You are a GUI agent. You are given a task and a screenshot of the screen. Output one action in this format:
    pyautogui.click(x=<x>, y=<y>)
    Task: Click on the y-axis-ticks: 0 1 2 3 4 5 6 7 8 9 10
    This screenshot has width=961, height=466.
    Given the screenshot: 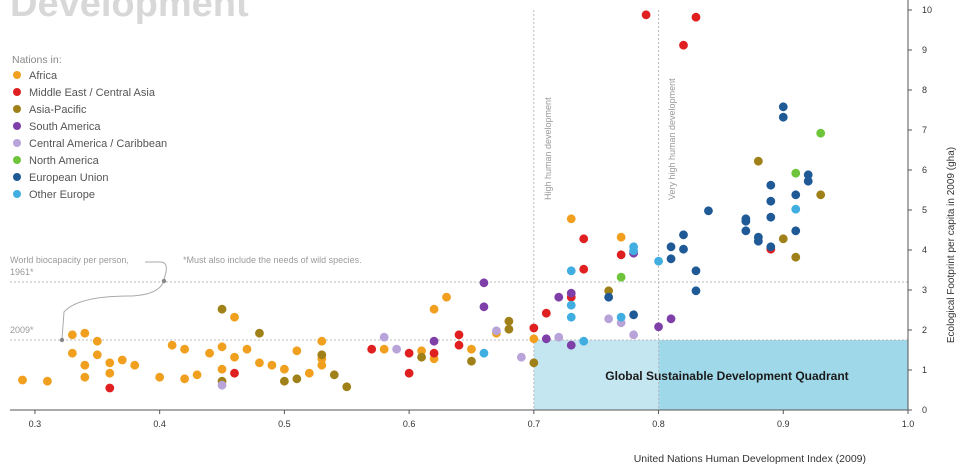 What is the action you would take?
    pyautogui.click(x=920, y=210)
    